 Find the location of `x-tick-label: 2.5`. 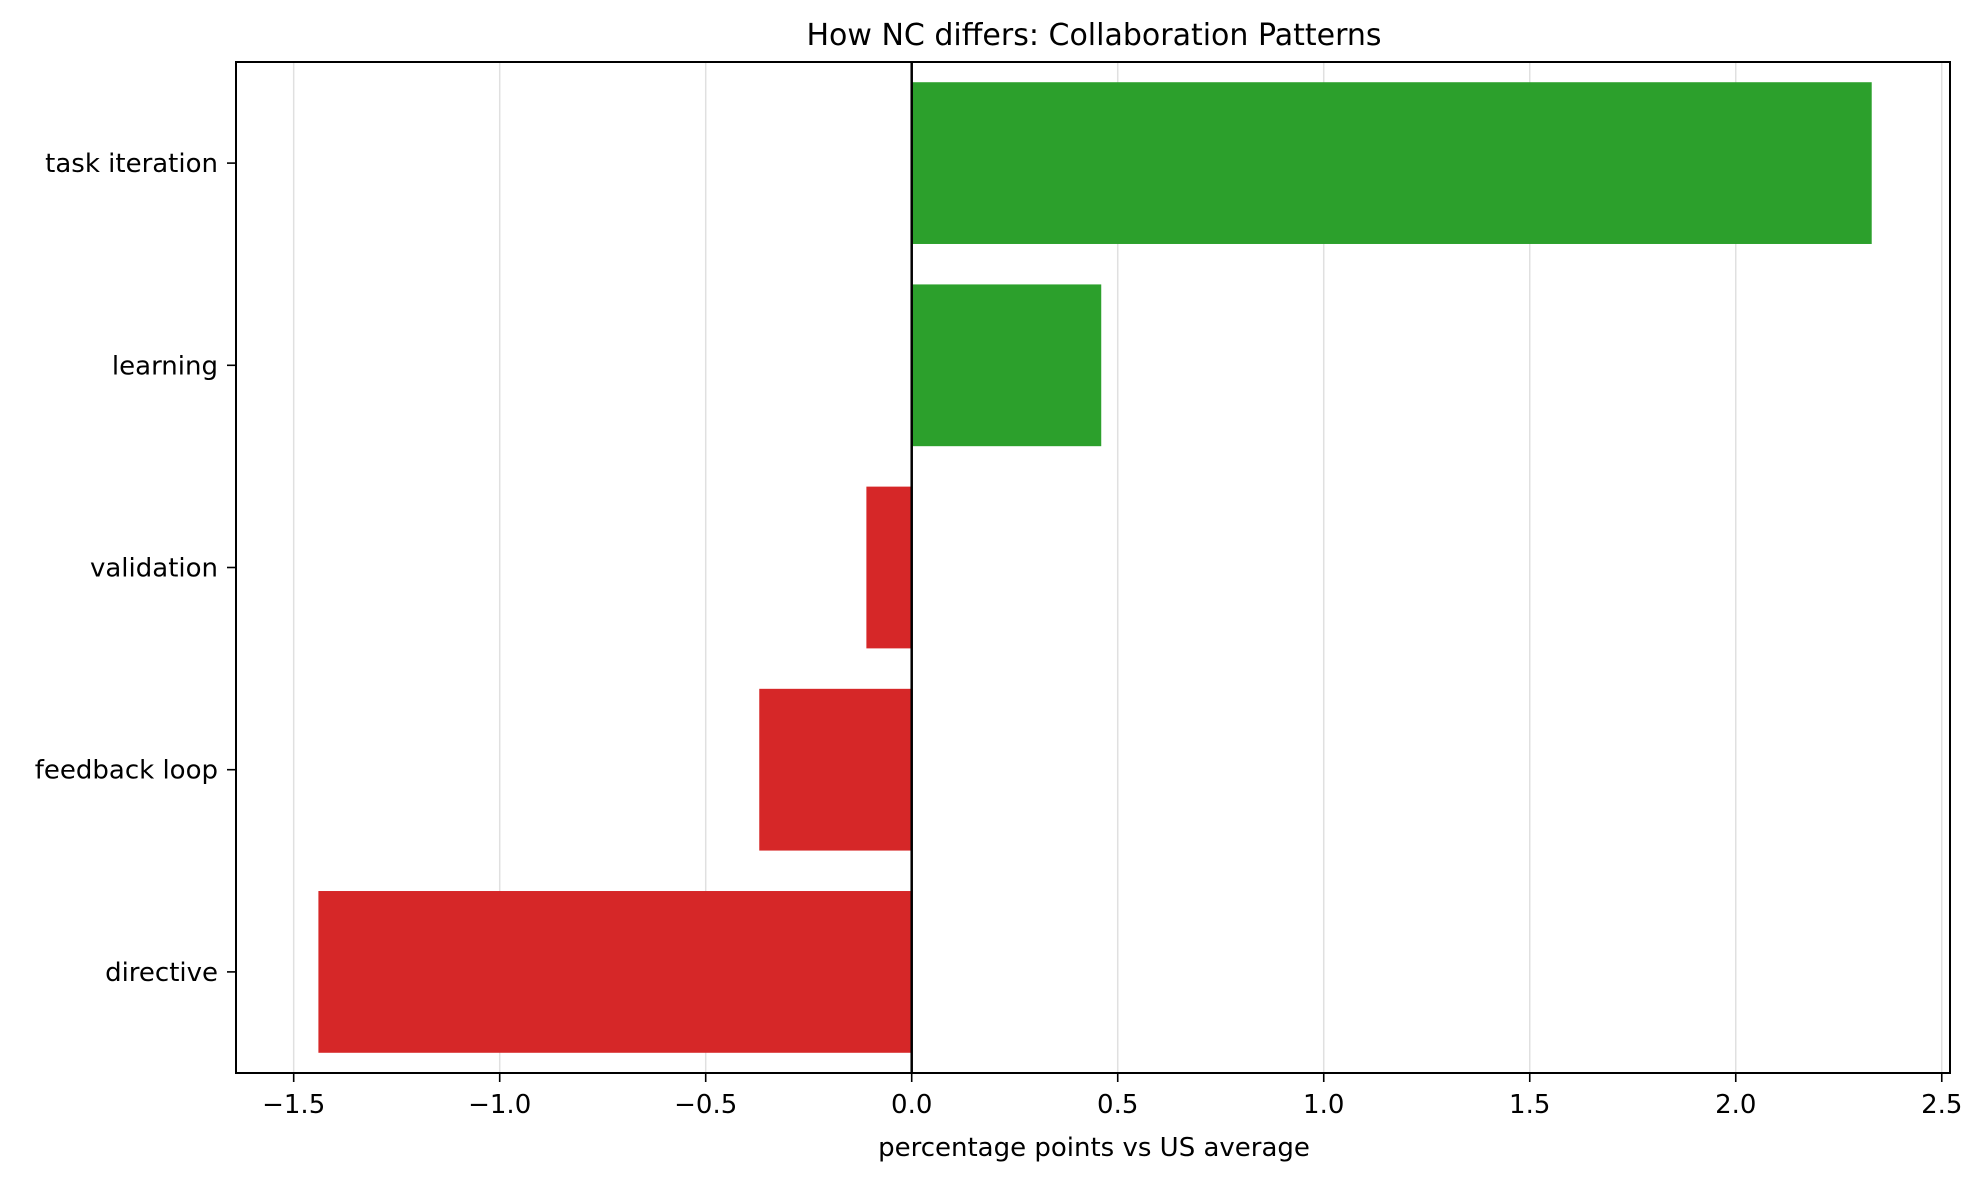

x-tick-label: 2.5 is located at coordinates (1941, 1105).